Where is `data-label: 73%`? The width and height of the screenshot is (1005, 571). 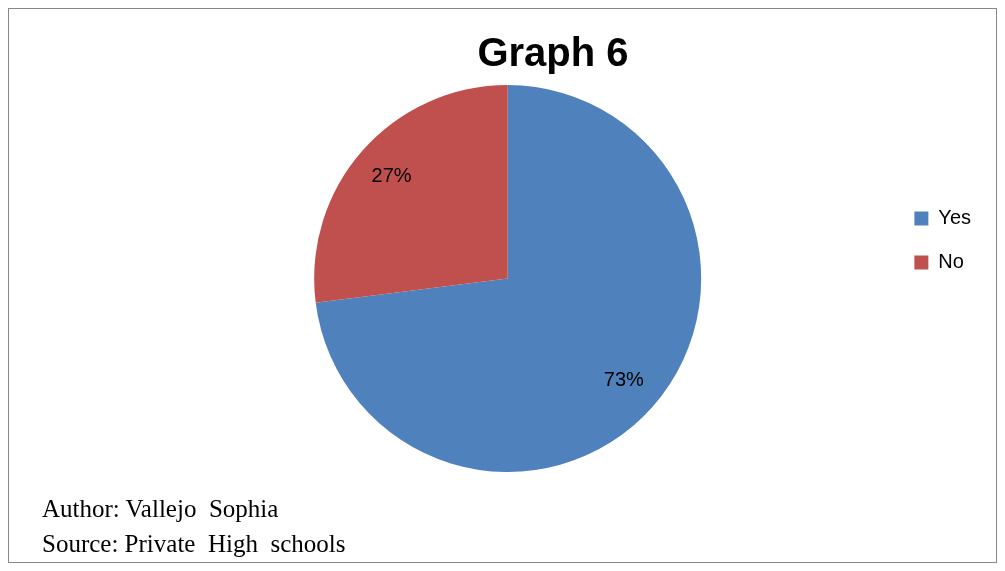 data-label: 73% is located at coordinates (624, 379).